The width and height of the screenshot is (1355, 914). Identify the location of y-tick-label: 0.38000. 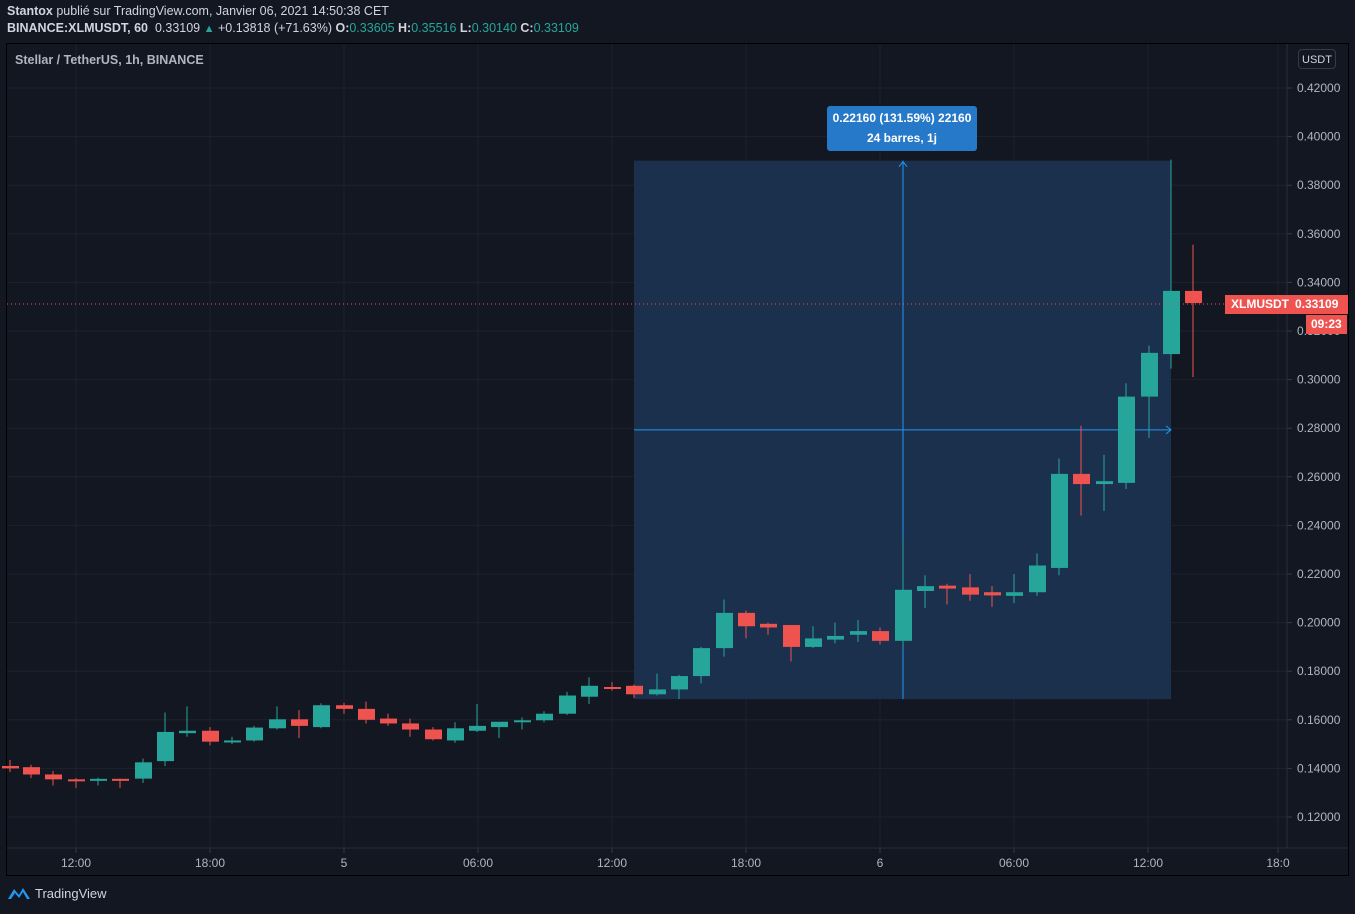
(1319, 185).